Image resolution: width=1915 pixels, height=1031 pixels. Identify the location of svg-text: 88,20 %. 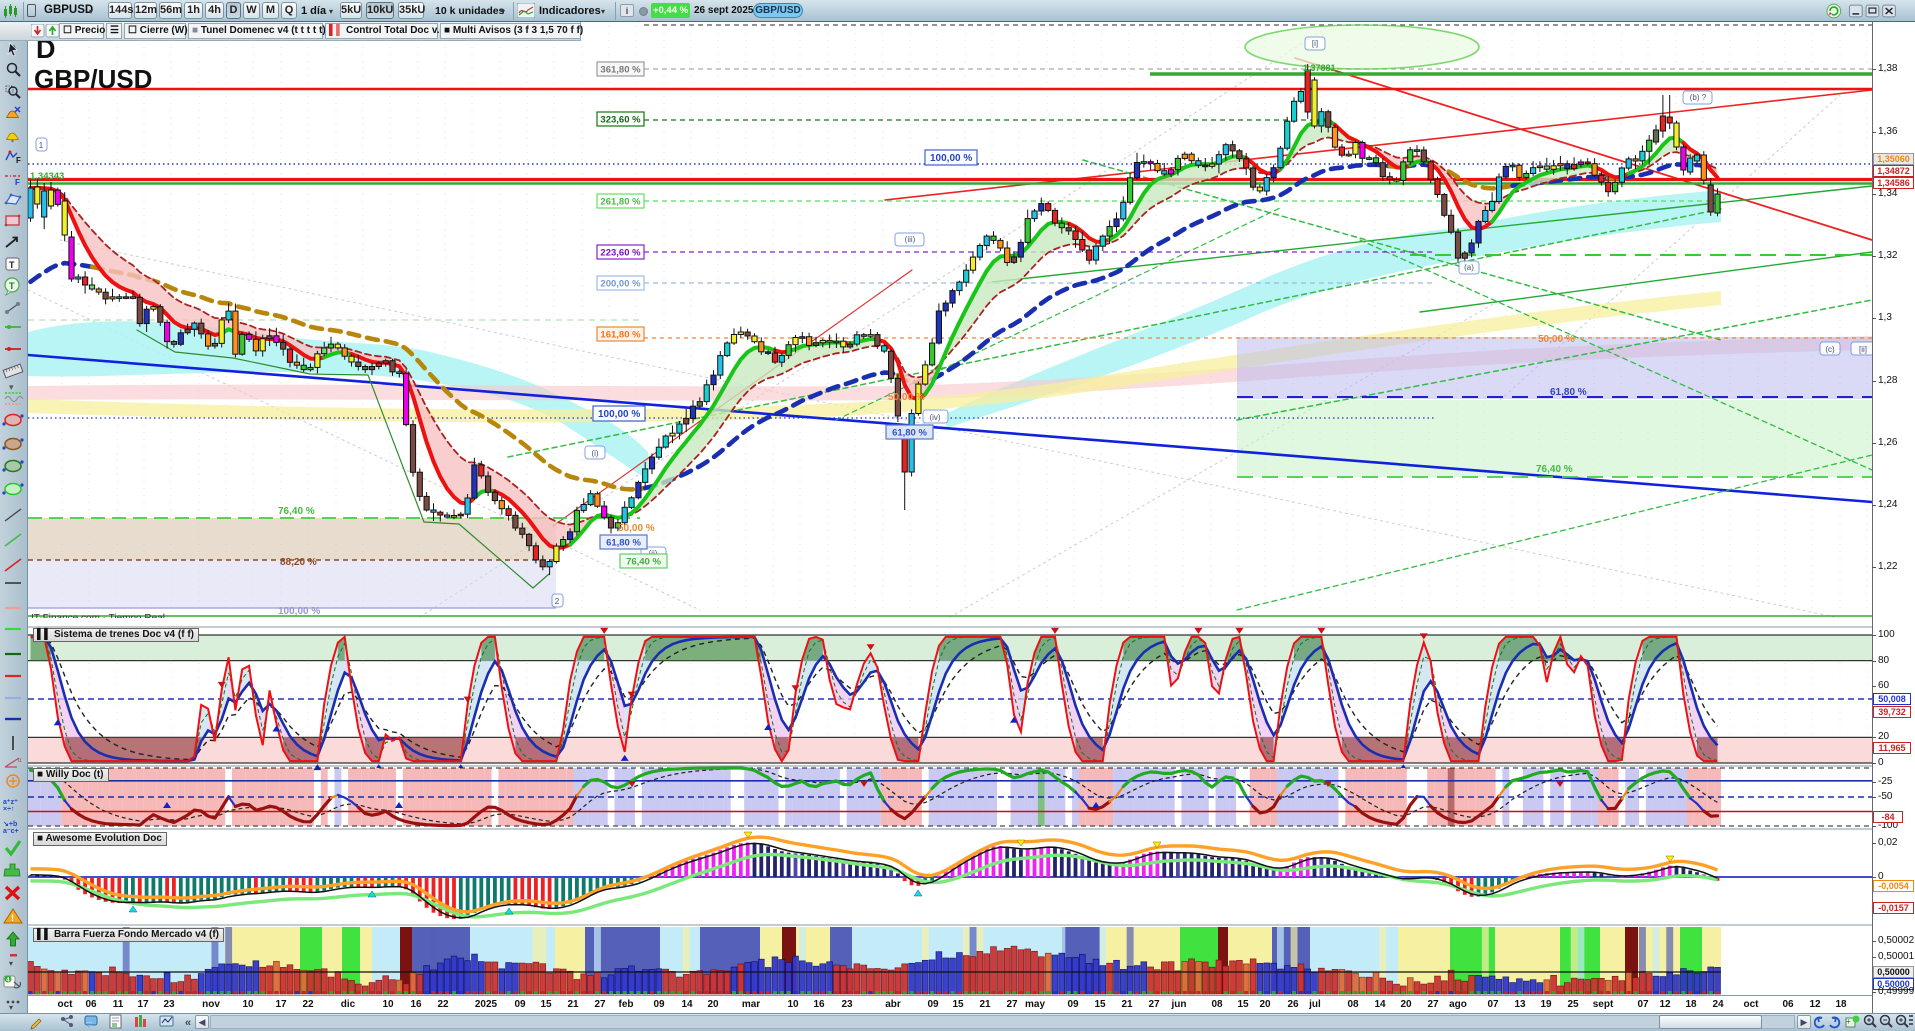
(298, 562).